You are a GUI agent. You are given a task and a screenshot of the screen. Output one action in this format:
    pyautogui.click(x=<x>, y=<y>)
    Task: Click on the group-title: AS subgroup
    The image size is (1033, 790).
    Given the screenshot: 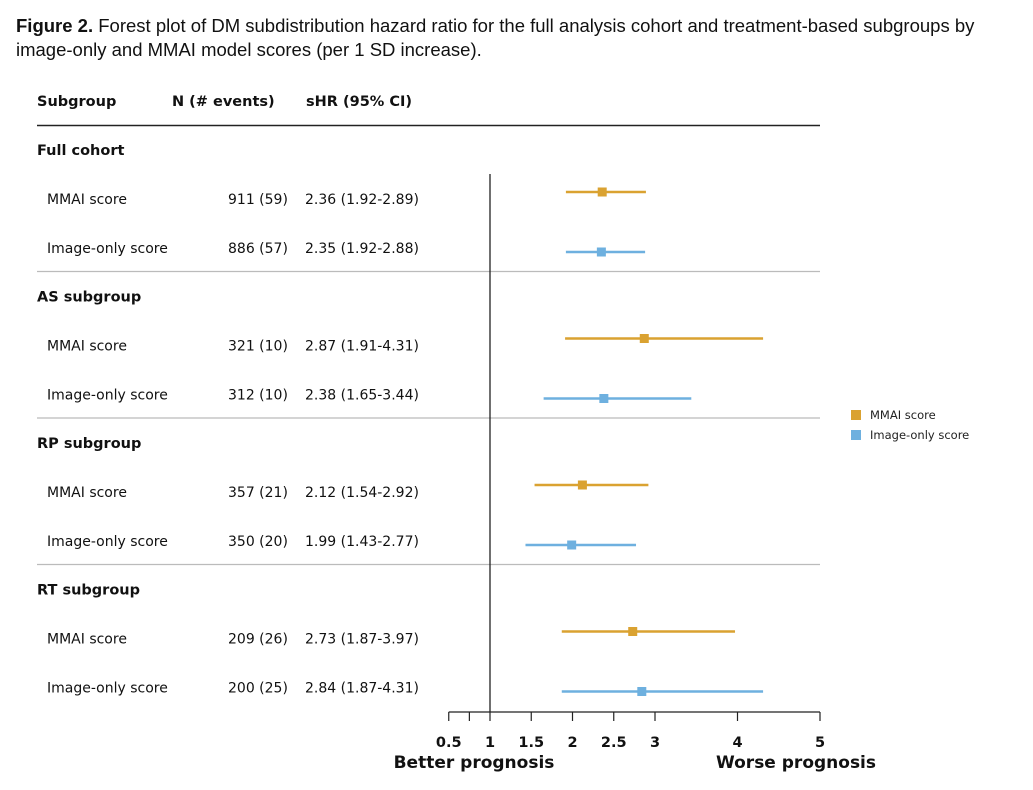 What is the action you would take?
    pyautogui.click(x=89, y=298)
    